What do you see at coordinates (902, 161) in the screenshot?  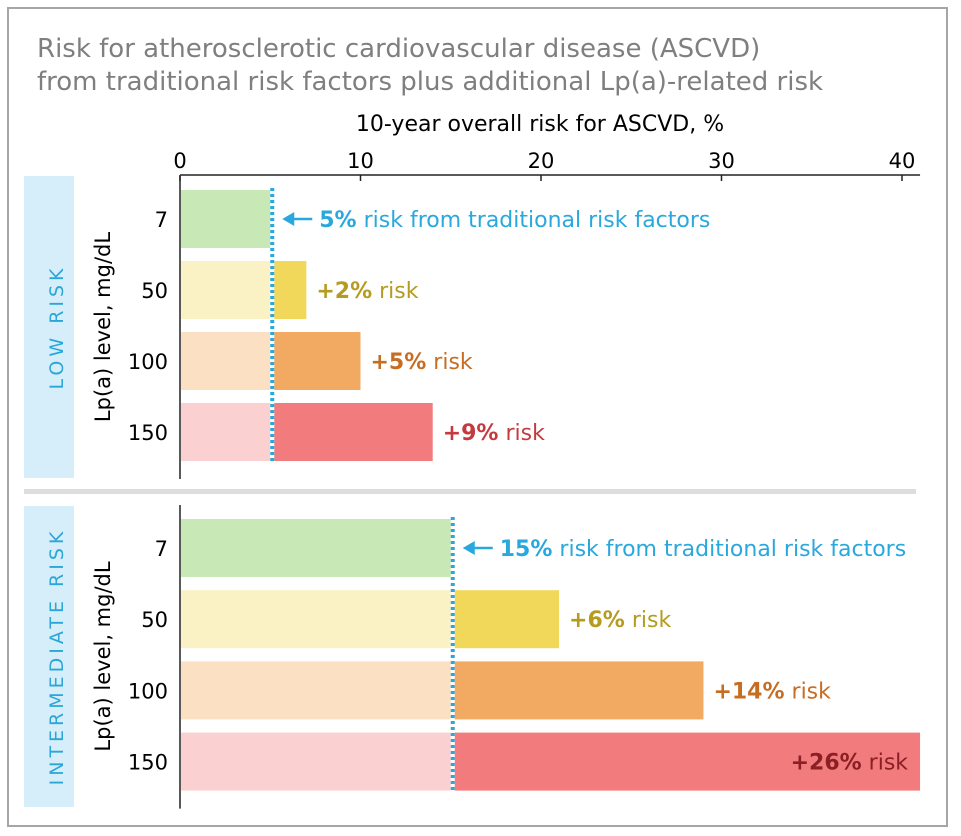 I see `x-tick-label: 40` at bounding box center [902, 161].